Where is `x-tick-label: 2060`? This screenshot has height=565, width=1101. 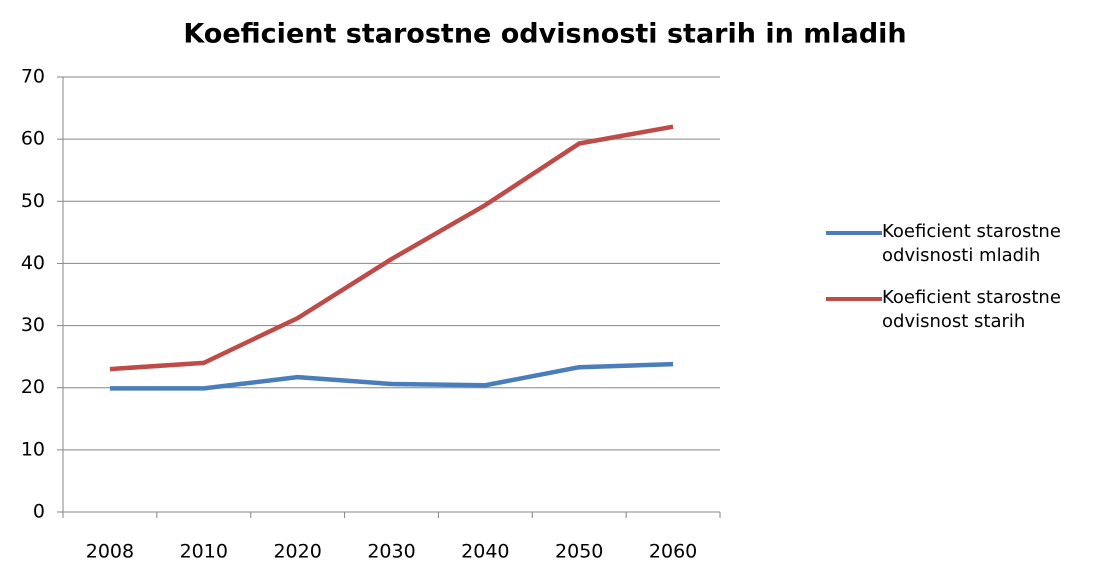 x-tick-label: 2060 is located at coordinates (673, 552).